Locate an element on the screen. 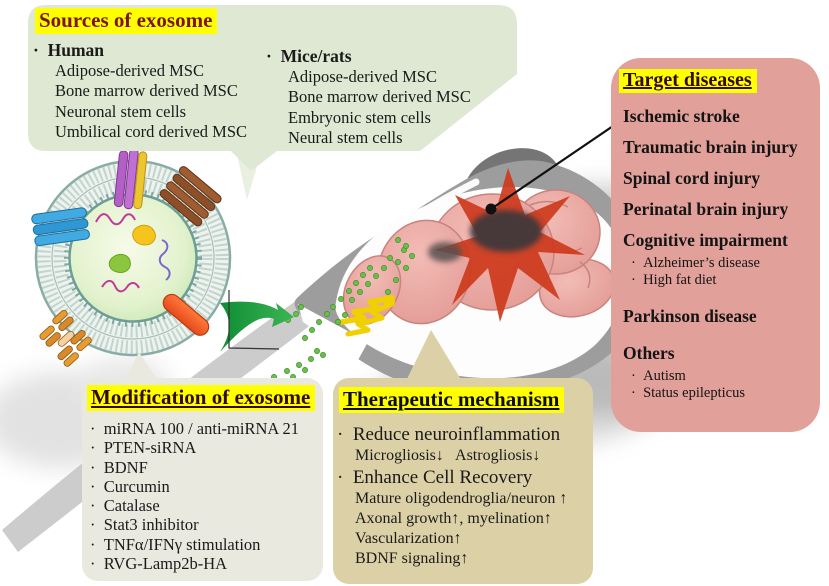 The image size is (829, 586). list-item: Embryonic stem cells is located at coordinates (359, 117).